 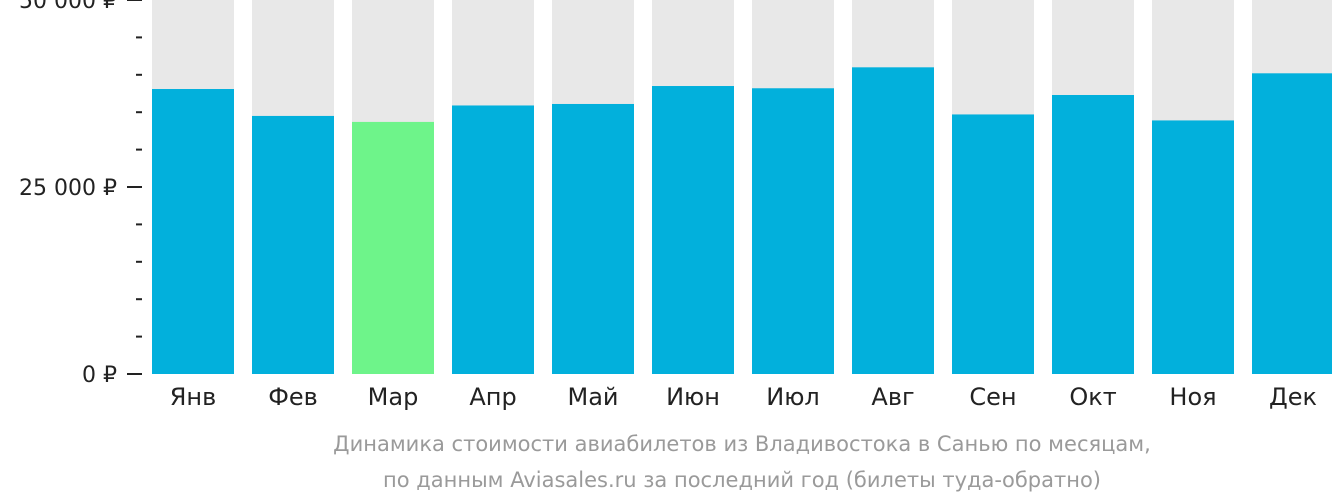 I want to click on x-category-label: Июн, so click(x=693, y=397).